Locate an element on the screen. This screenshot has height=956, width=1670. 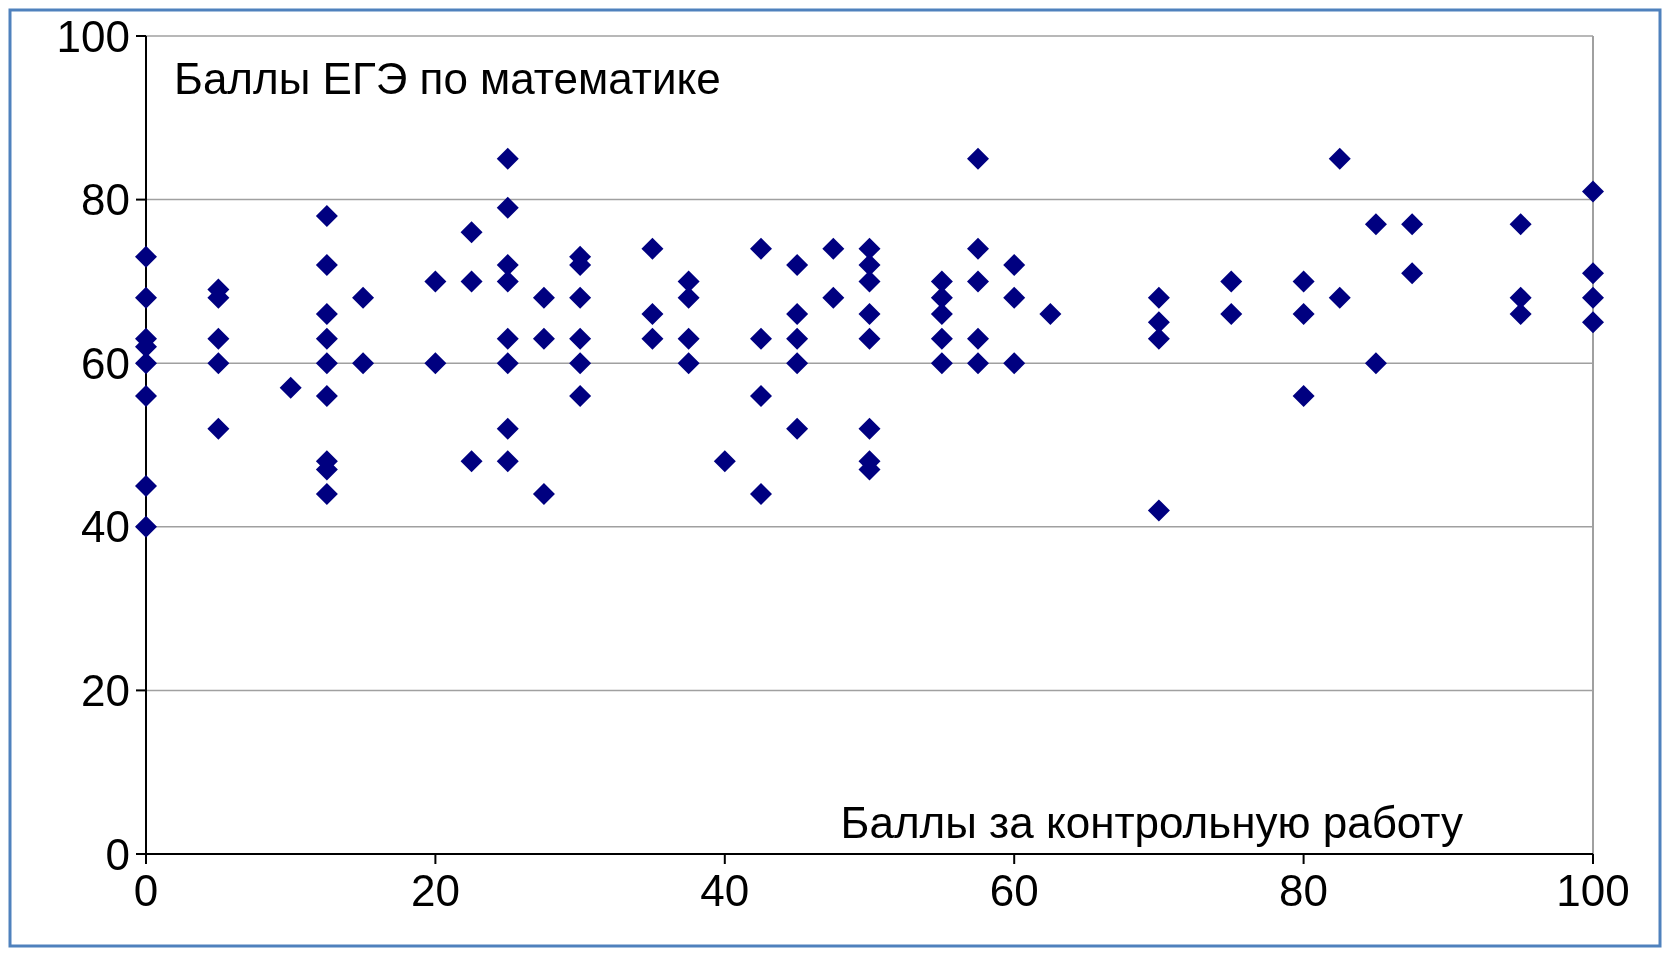
y-tick-label: 20 is located at coordinates (105, 690).